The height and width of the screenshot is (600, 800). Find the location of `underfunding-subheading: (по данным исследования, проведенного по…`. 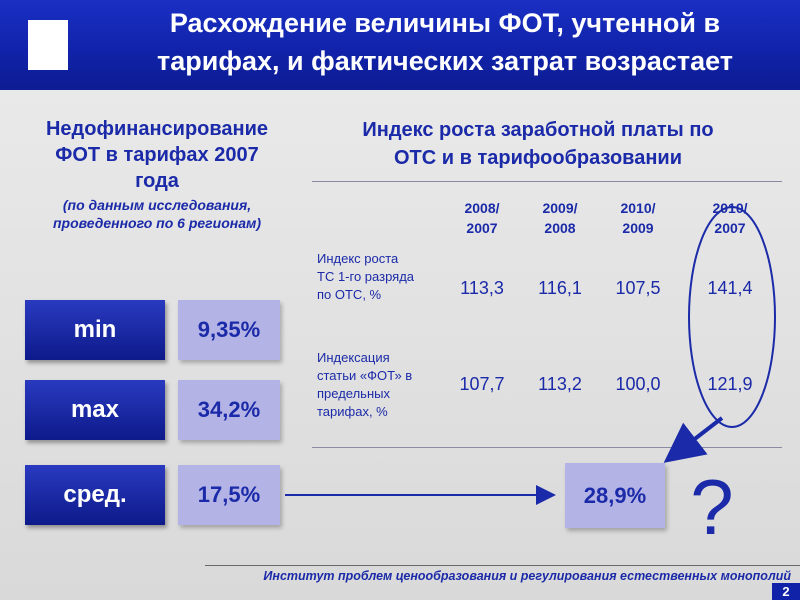

underfunding-subheading: (по данным исследования, проведенного по… is located at coordinates (157, 214).